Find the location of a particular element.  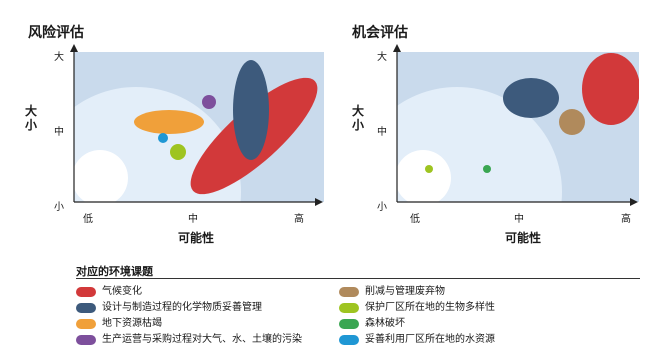

risk-background-glow-small is located at coordinates (101, 176).